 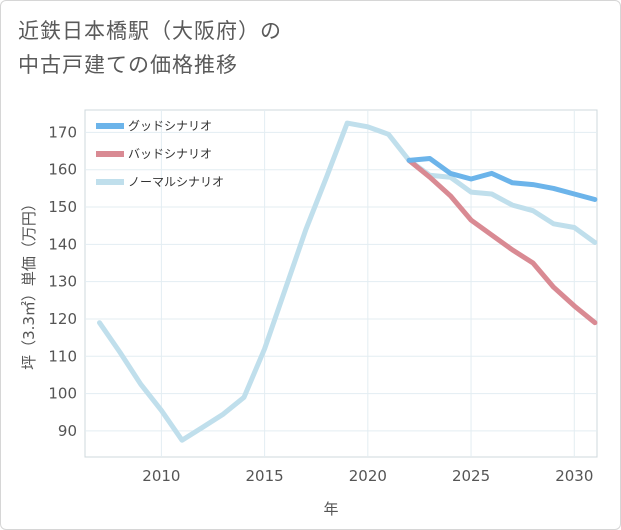 What do you see at coordinates (176, 182) in the screenshot?
I see `legend-label-2: ノーマルシナリオ` at bounding box center [176, 182].